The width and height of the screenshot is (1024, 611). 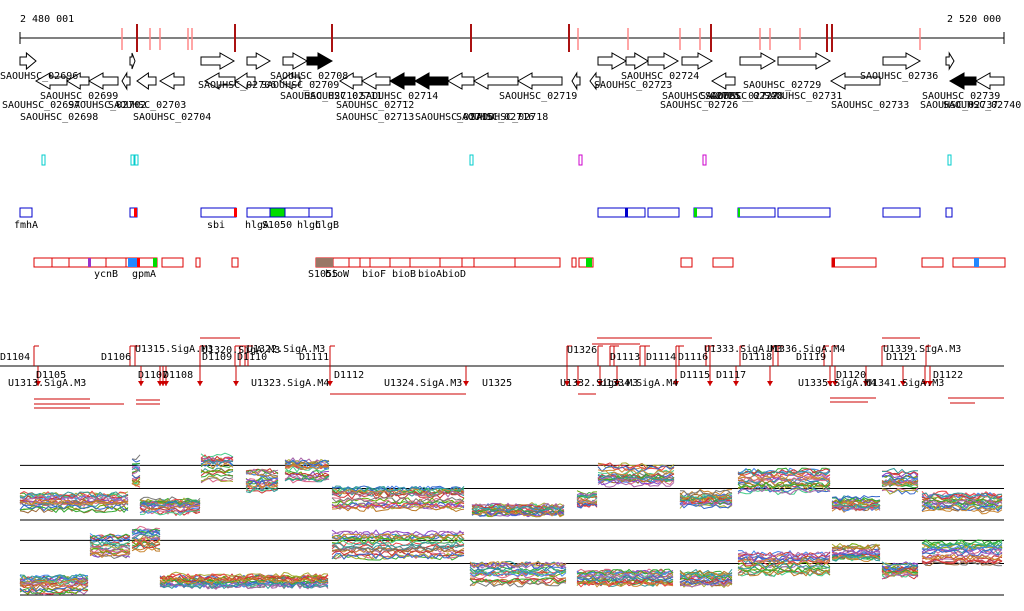 I want to click on annotation-label: hlgB, so click(x=327, y=225).